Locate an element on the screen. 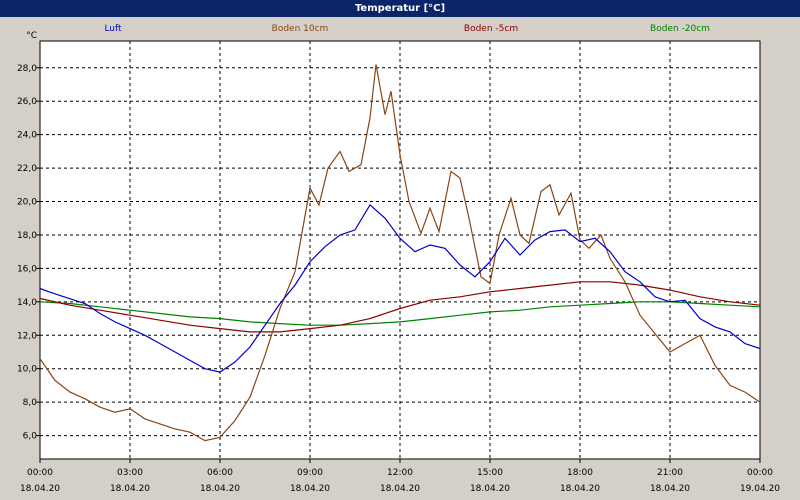  series-line-boden-20cm is located at coordinates (400, 313).